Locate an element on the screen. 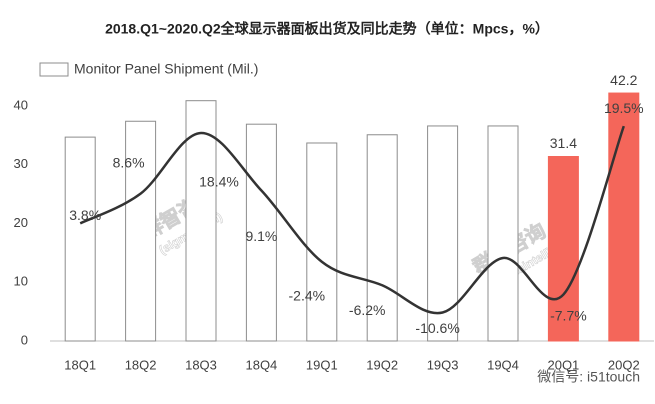  data-label: -6.2% is located at coordinates (367, 310).